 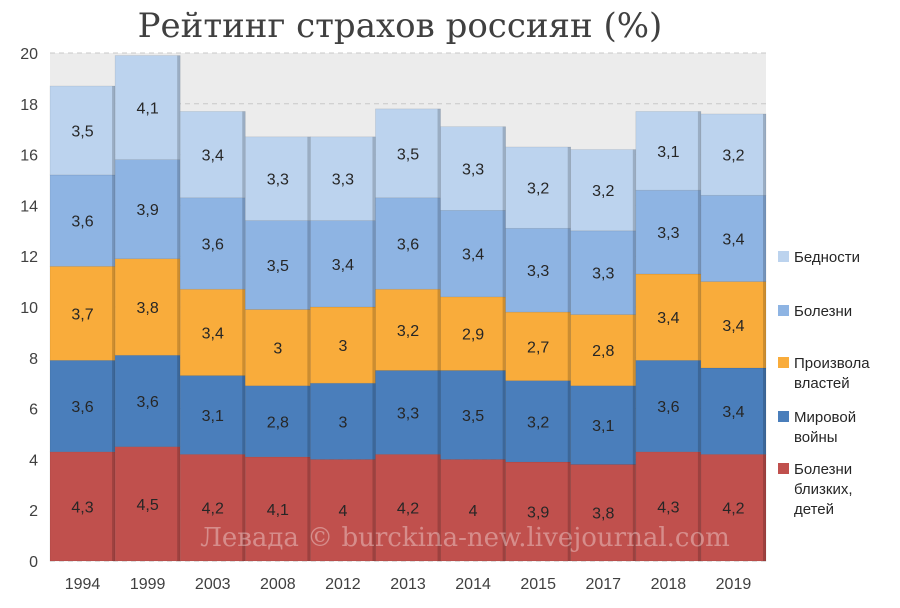 What do you see at coordinates (33, 511) in the screenshot?
I see `y-tick-label: 2` at bounding box center [33, 511].